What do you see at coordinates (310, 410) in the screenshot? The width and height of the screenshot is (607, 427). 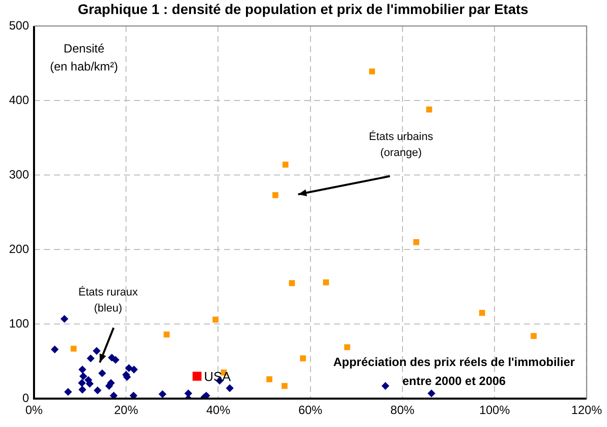 I see `x-tick-label: 60%` at bounding box center [310, 410].